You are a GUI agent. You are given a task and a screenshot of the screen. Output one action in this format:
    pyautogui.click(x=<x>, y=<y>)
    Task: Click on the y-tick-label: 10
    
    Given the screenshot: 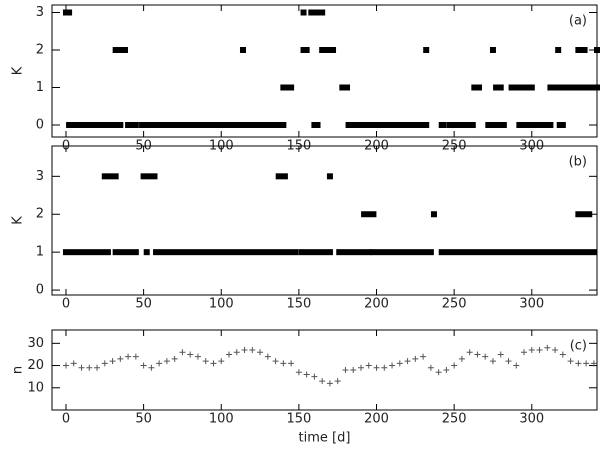 What is the action you would take?
    pyautogui.click(x=35, y=387)
    